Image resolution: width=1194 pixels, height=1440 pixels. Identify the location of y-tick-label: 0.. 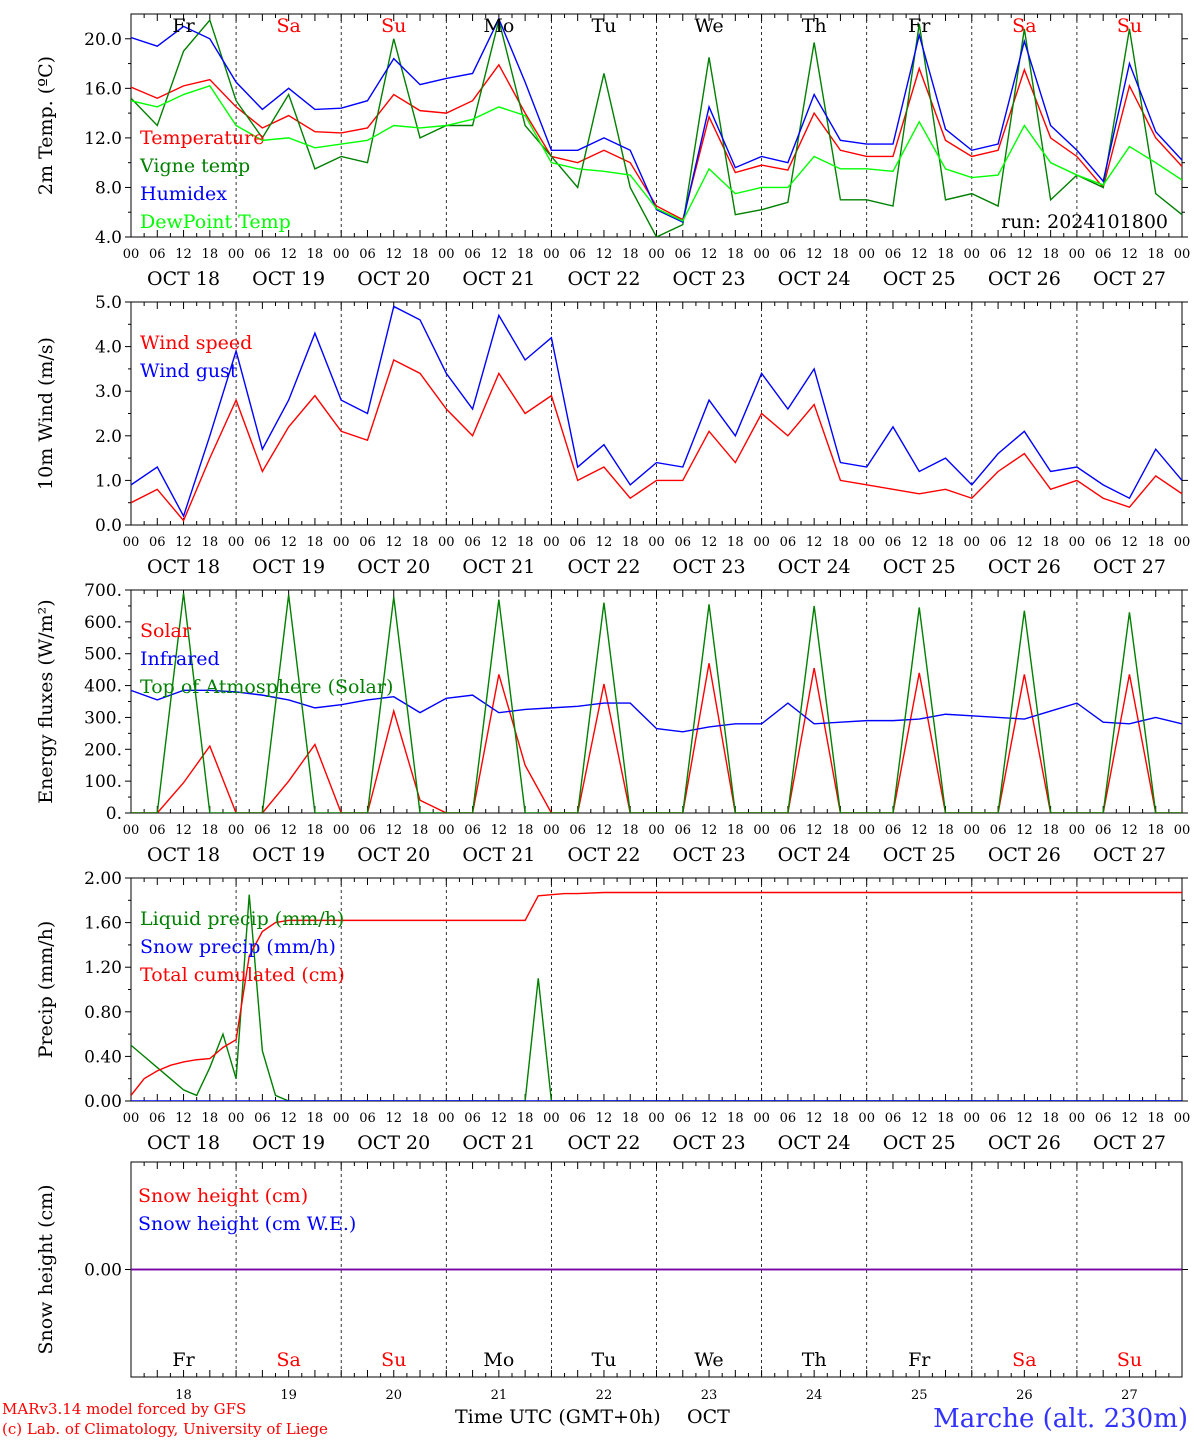
(114, 814).